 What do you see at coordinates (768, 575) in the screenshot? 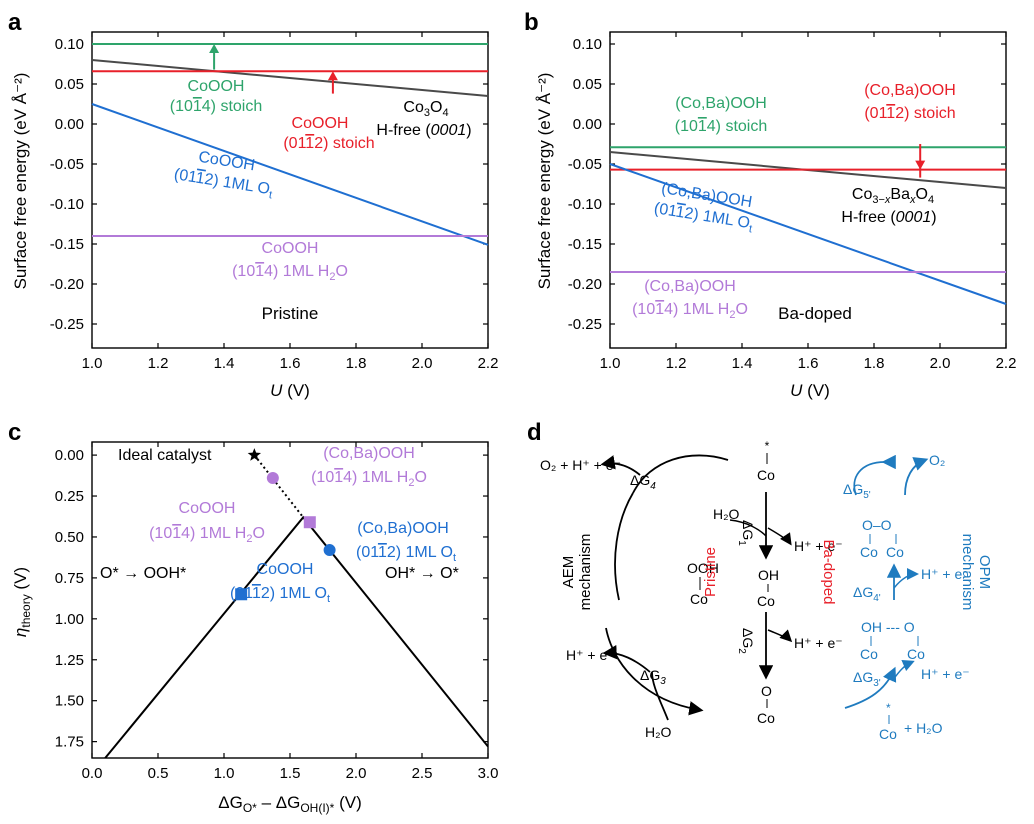
I see `d-oh-label: OH` at bounding box center [768, 575].